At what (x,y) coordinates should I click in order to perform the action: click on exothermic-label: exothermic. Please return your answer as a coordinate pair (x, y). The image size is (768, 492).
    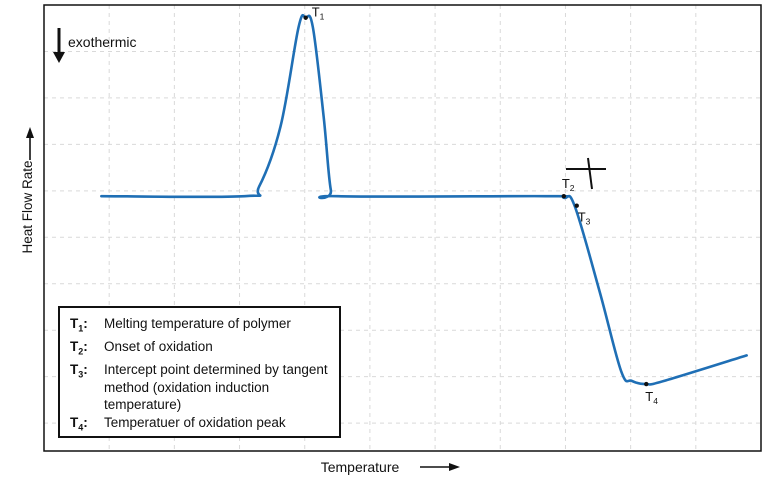
    Looking at the image, I should click on (102, 42).